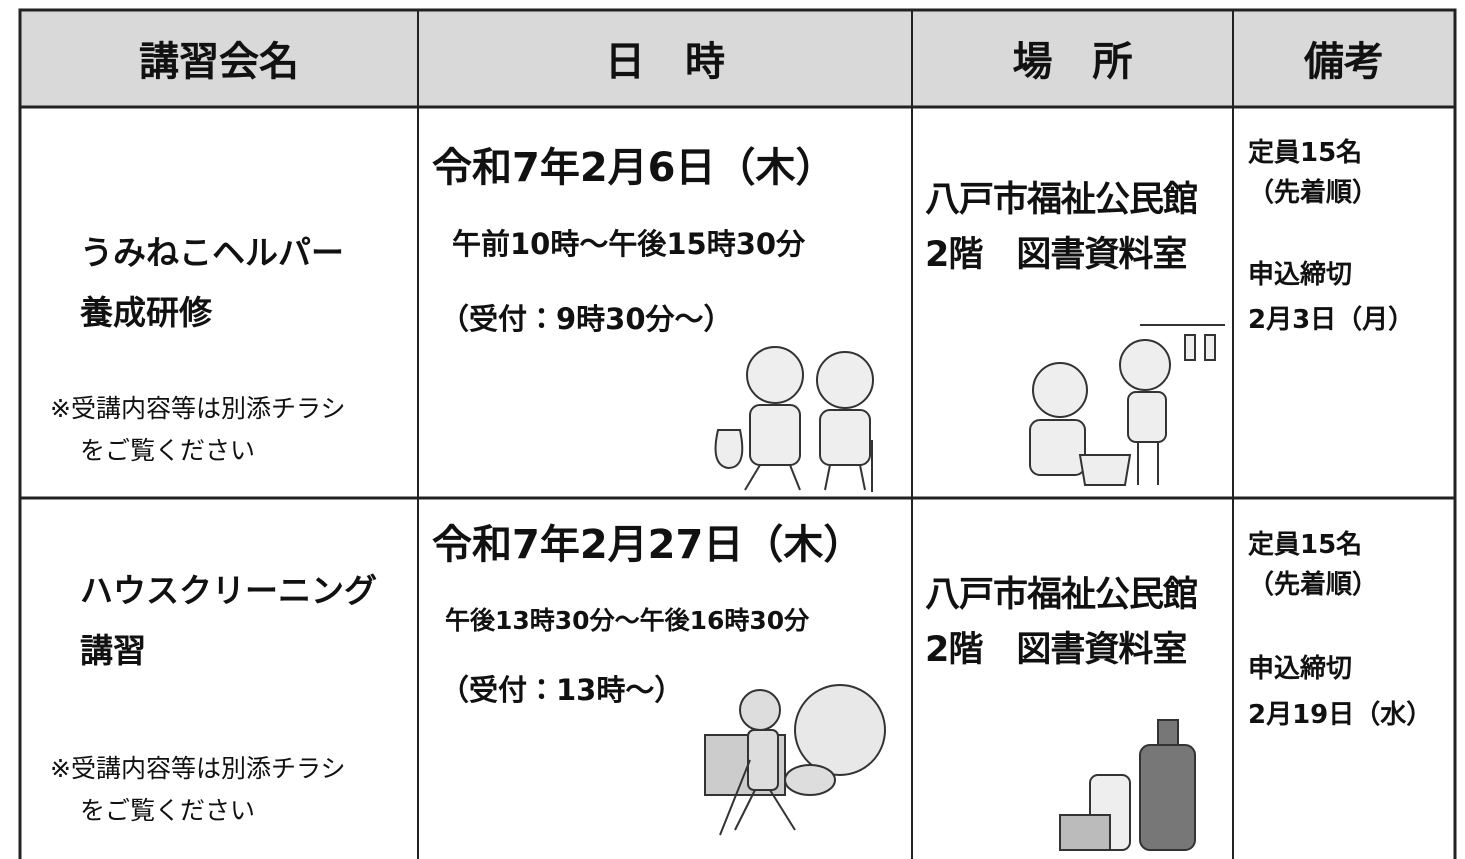  What do you see at coordinates (794, 419) in the screenshot?
I see `illustration-walk` at bounding box center [794, 419].